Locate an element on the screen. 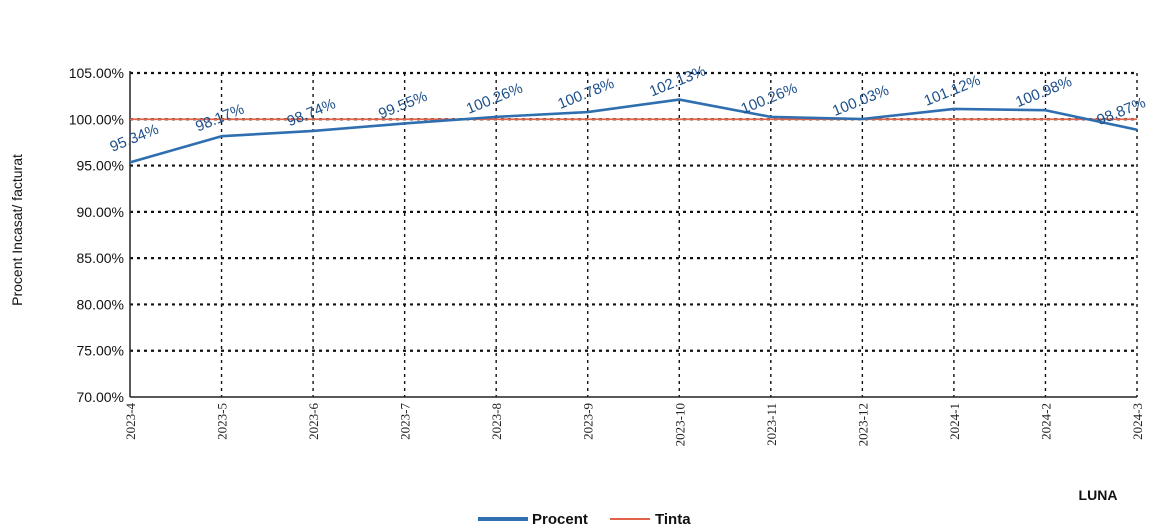 The image size is (1155, 530). x-axis-title: LUNA is located at coordinates (1098, 495).